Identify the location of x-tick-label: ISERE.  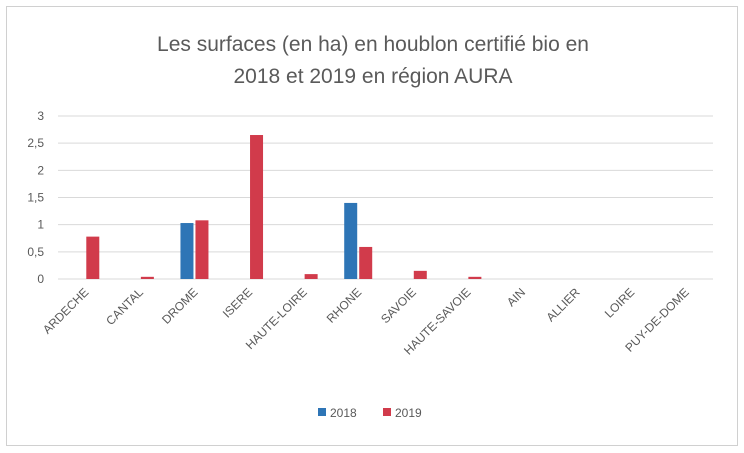
(237, 302).